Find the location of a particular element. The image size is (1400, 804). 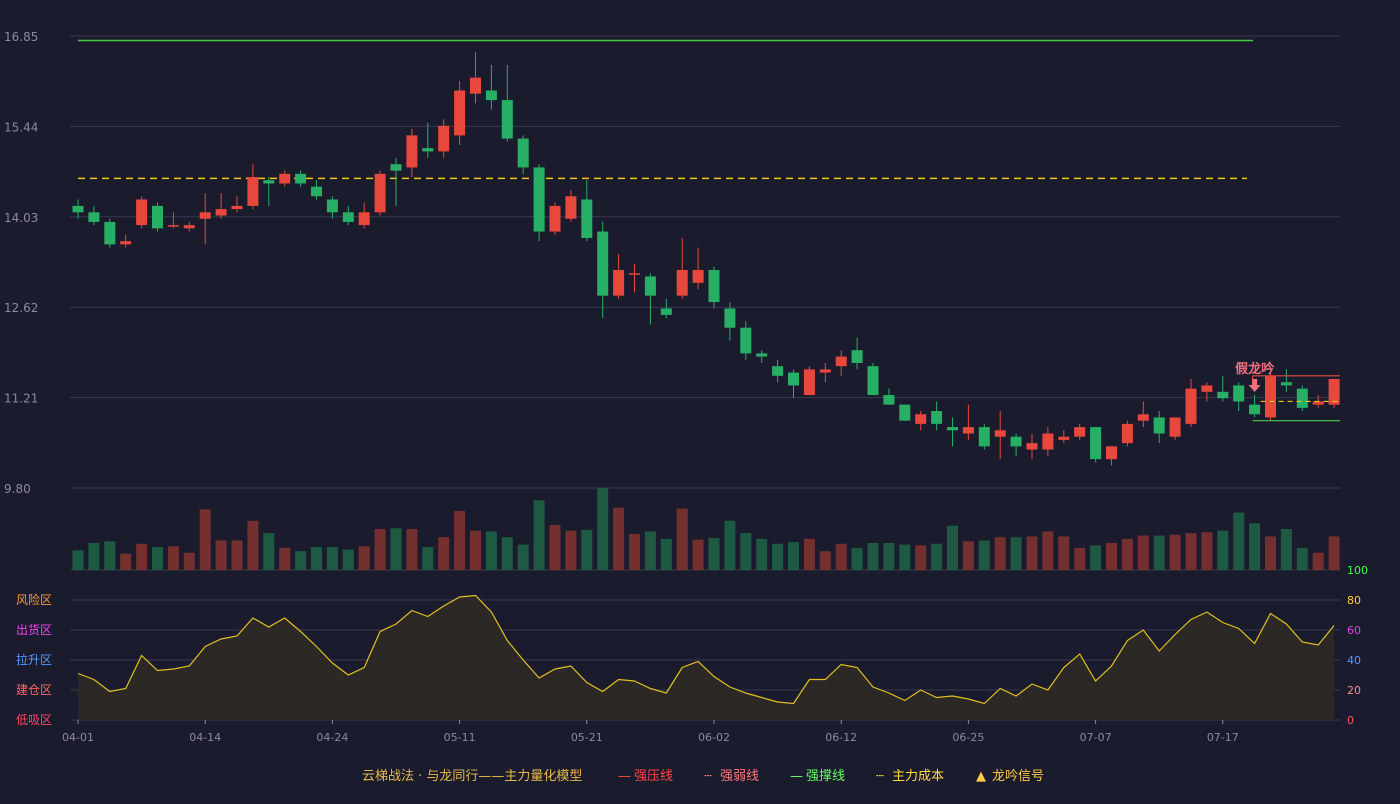

price-tick-label: 16.85 is located at coordinates (21, 37).